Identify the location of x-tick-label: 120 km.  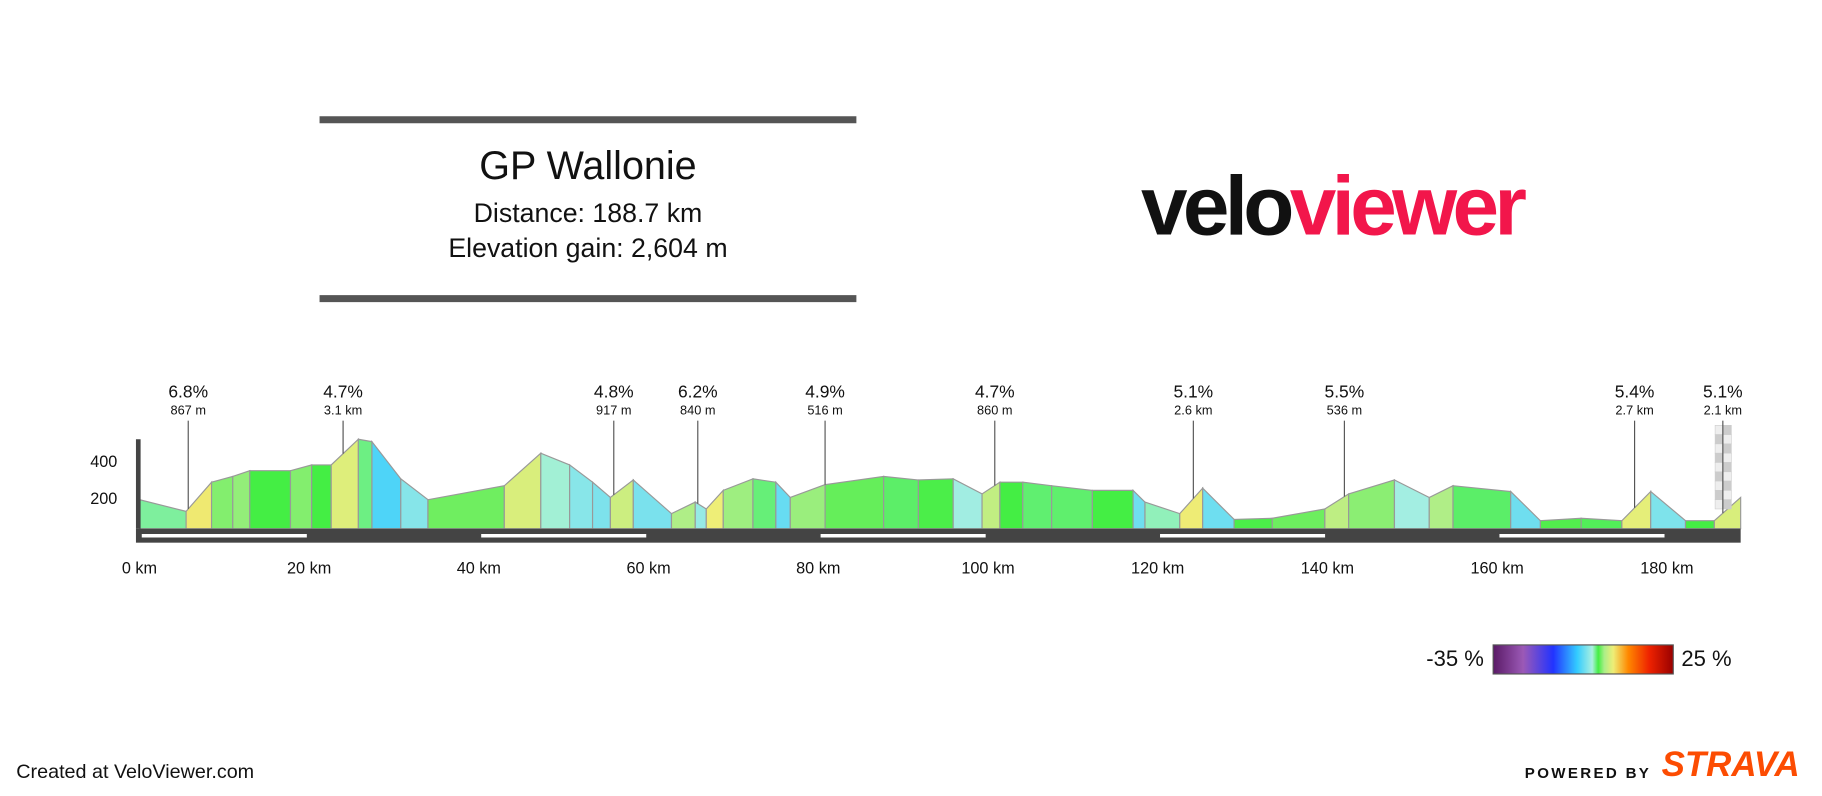
(1157, 569).